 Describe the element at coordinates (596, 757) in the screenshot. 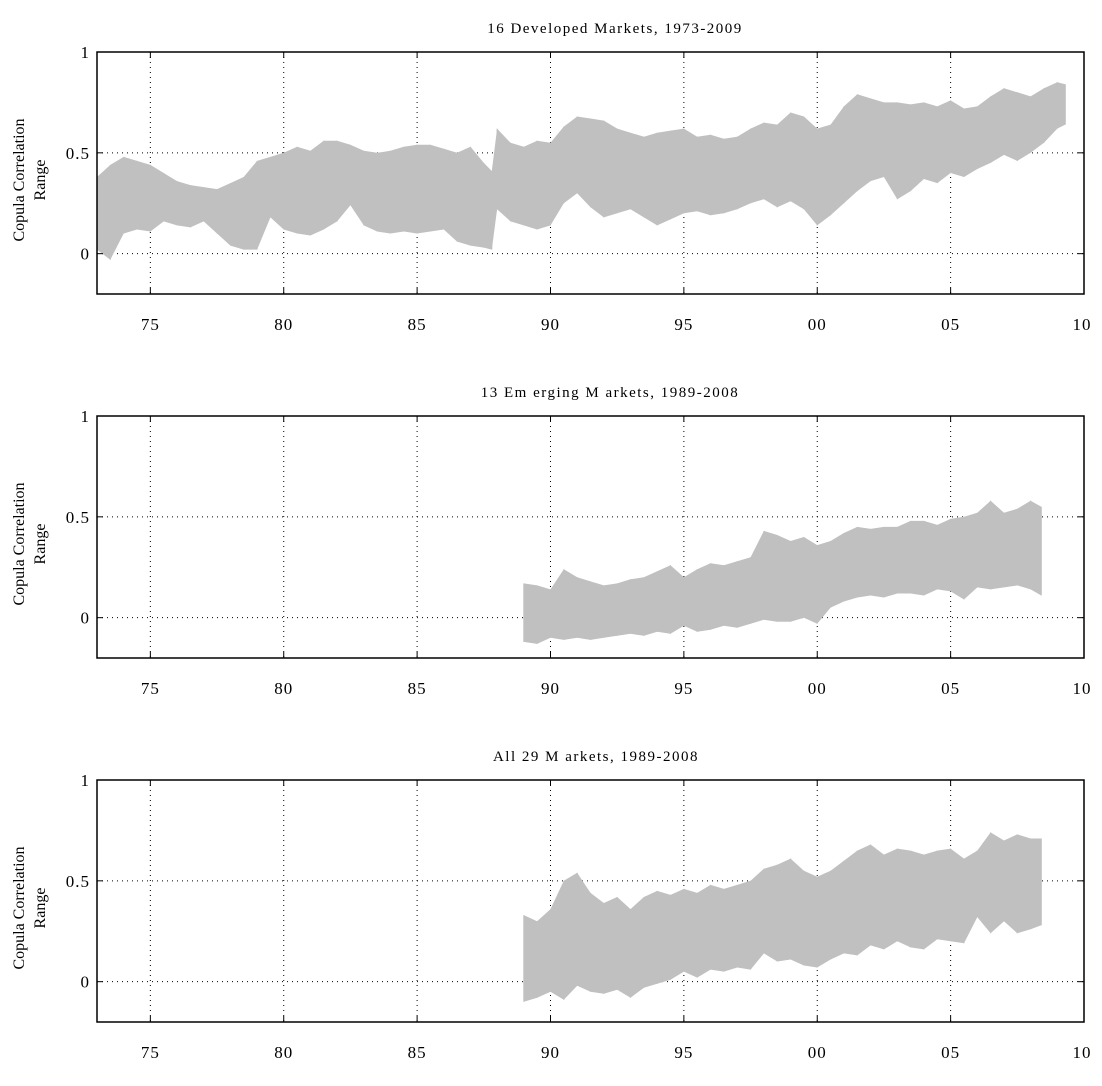

I see `chart-title: All 29 M arkets, 1989-2008` at that location.